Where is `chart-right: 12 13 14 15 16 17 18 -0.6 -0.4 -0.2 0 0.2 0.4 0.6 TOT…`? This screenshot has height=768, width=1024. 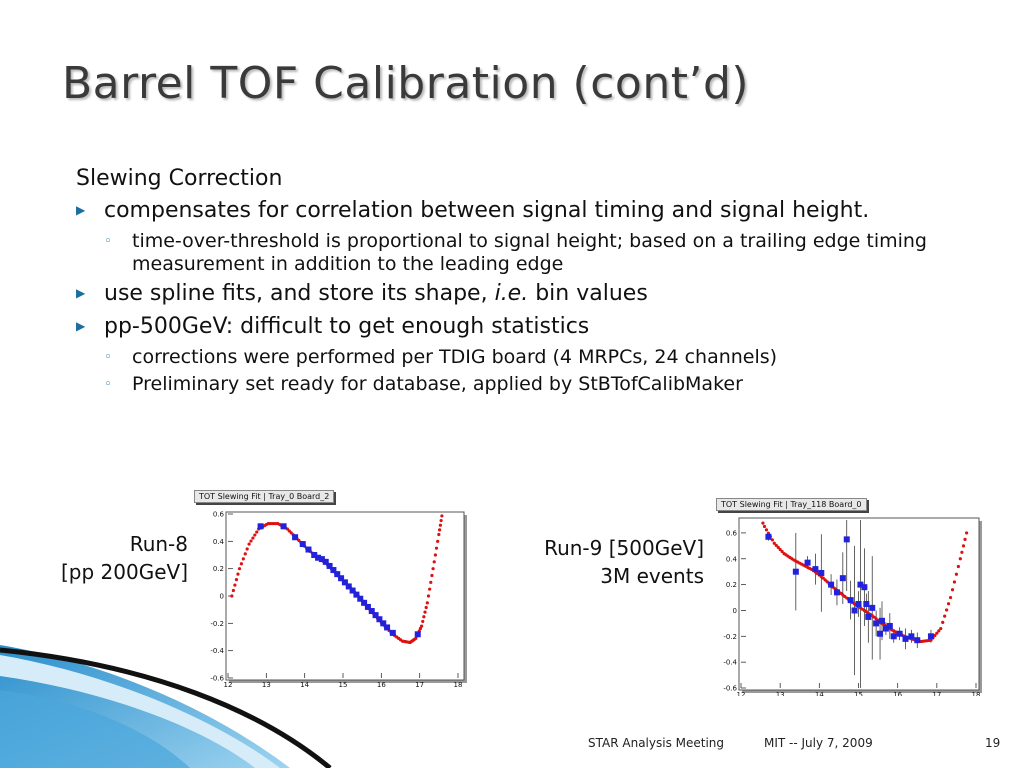
chart-right: 12 13 14 15 16 17 18 -0.6 -0.4 -0.2 0 0.2 0.4 0.6 TOT… is located at coordinates (848, 596).